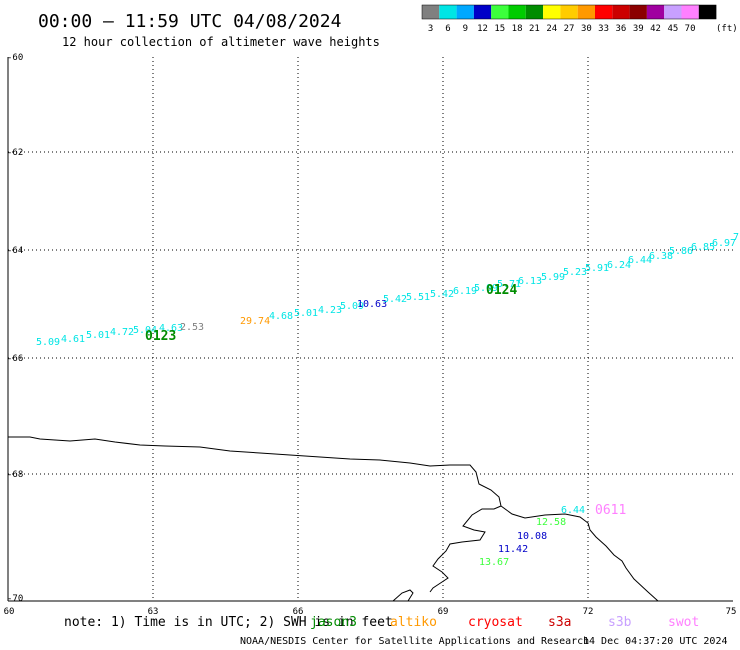 The width and height of the screenshot is (740, 650). I want to click on legend-label: 6, so click(447, 29).